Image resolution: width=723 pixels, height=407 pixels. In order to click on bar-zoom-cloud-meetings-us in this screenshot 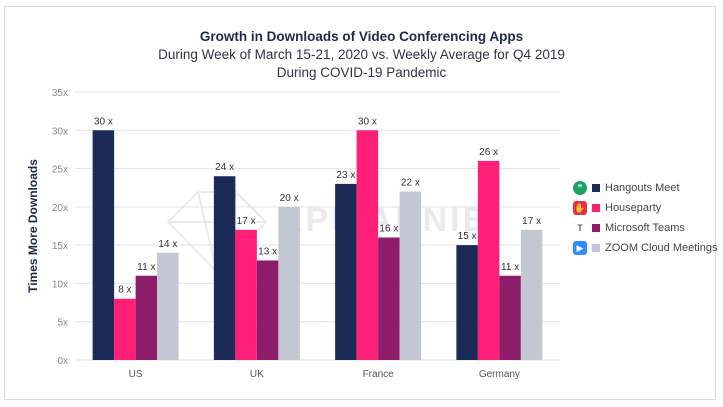, I will do `click(168, 306)`.